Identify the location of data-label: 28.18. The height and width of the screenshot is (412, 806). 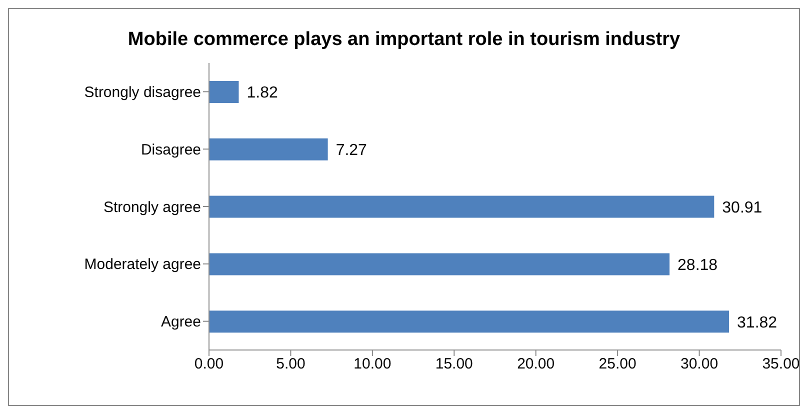
(698, 265).